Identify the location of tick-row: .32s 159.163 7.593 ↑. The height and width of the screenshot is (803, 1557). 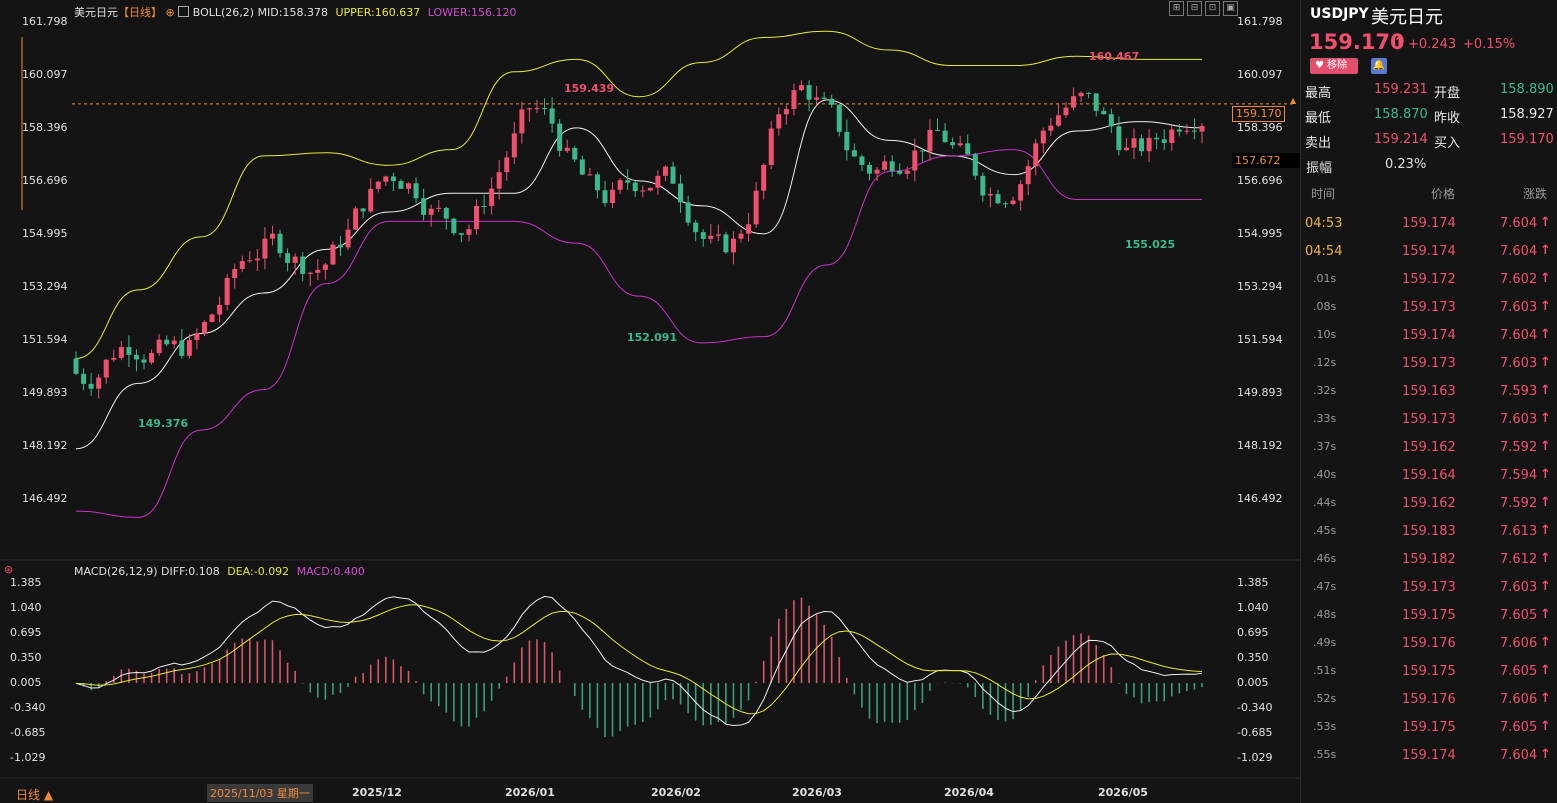
(1429, 392).